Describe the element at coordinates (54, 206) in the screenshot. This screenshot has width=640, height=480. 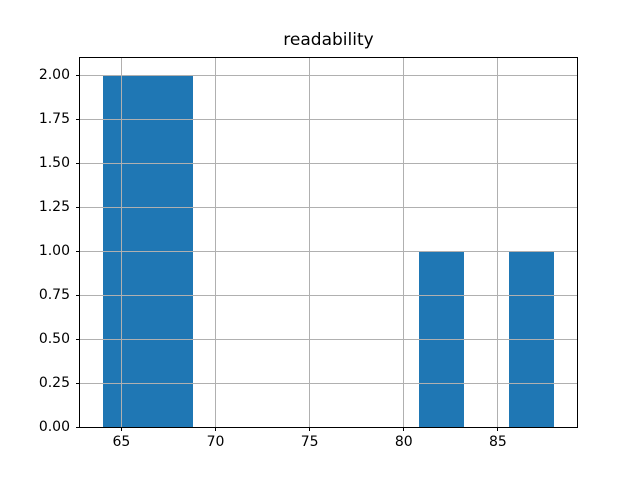
I see `y-tick-label: 1.25` at that location.